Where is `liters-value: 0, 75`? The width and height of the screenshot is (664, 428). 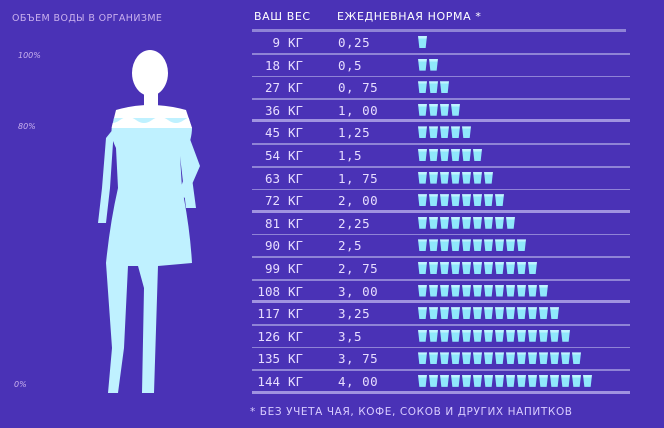
liters-value: 0, 75 is located at coordinates (358, 88).